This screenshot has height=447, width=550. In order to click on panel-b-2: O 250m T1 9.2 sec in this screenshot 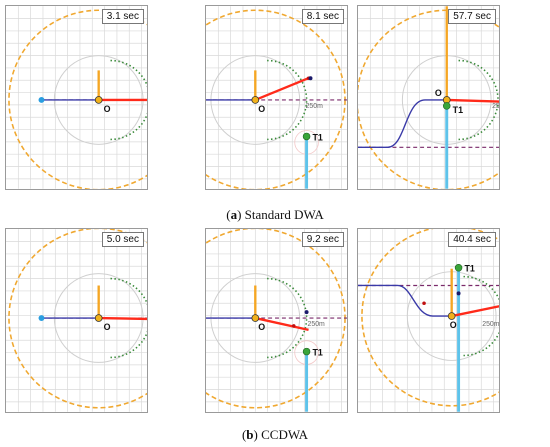, I will do `click(276, 320)`.